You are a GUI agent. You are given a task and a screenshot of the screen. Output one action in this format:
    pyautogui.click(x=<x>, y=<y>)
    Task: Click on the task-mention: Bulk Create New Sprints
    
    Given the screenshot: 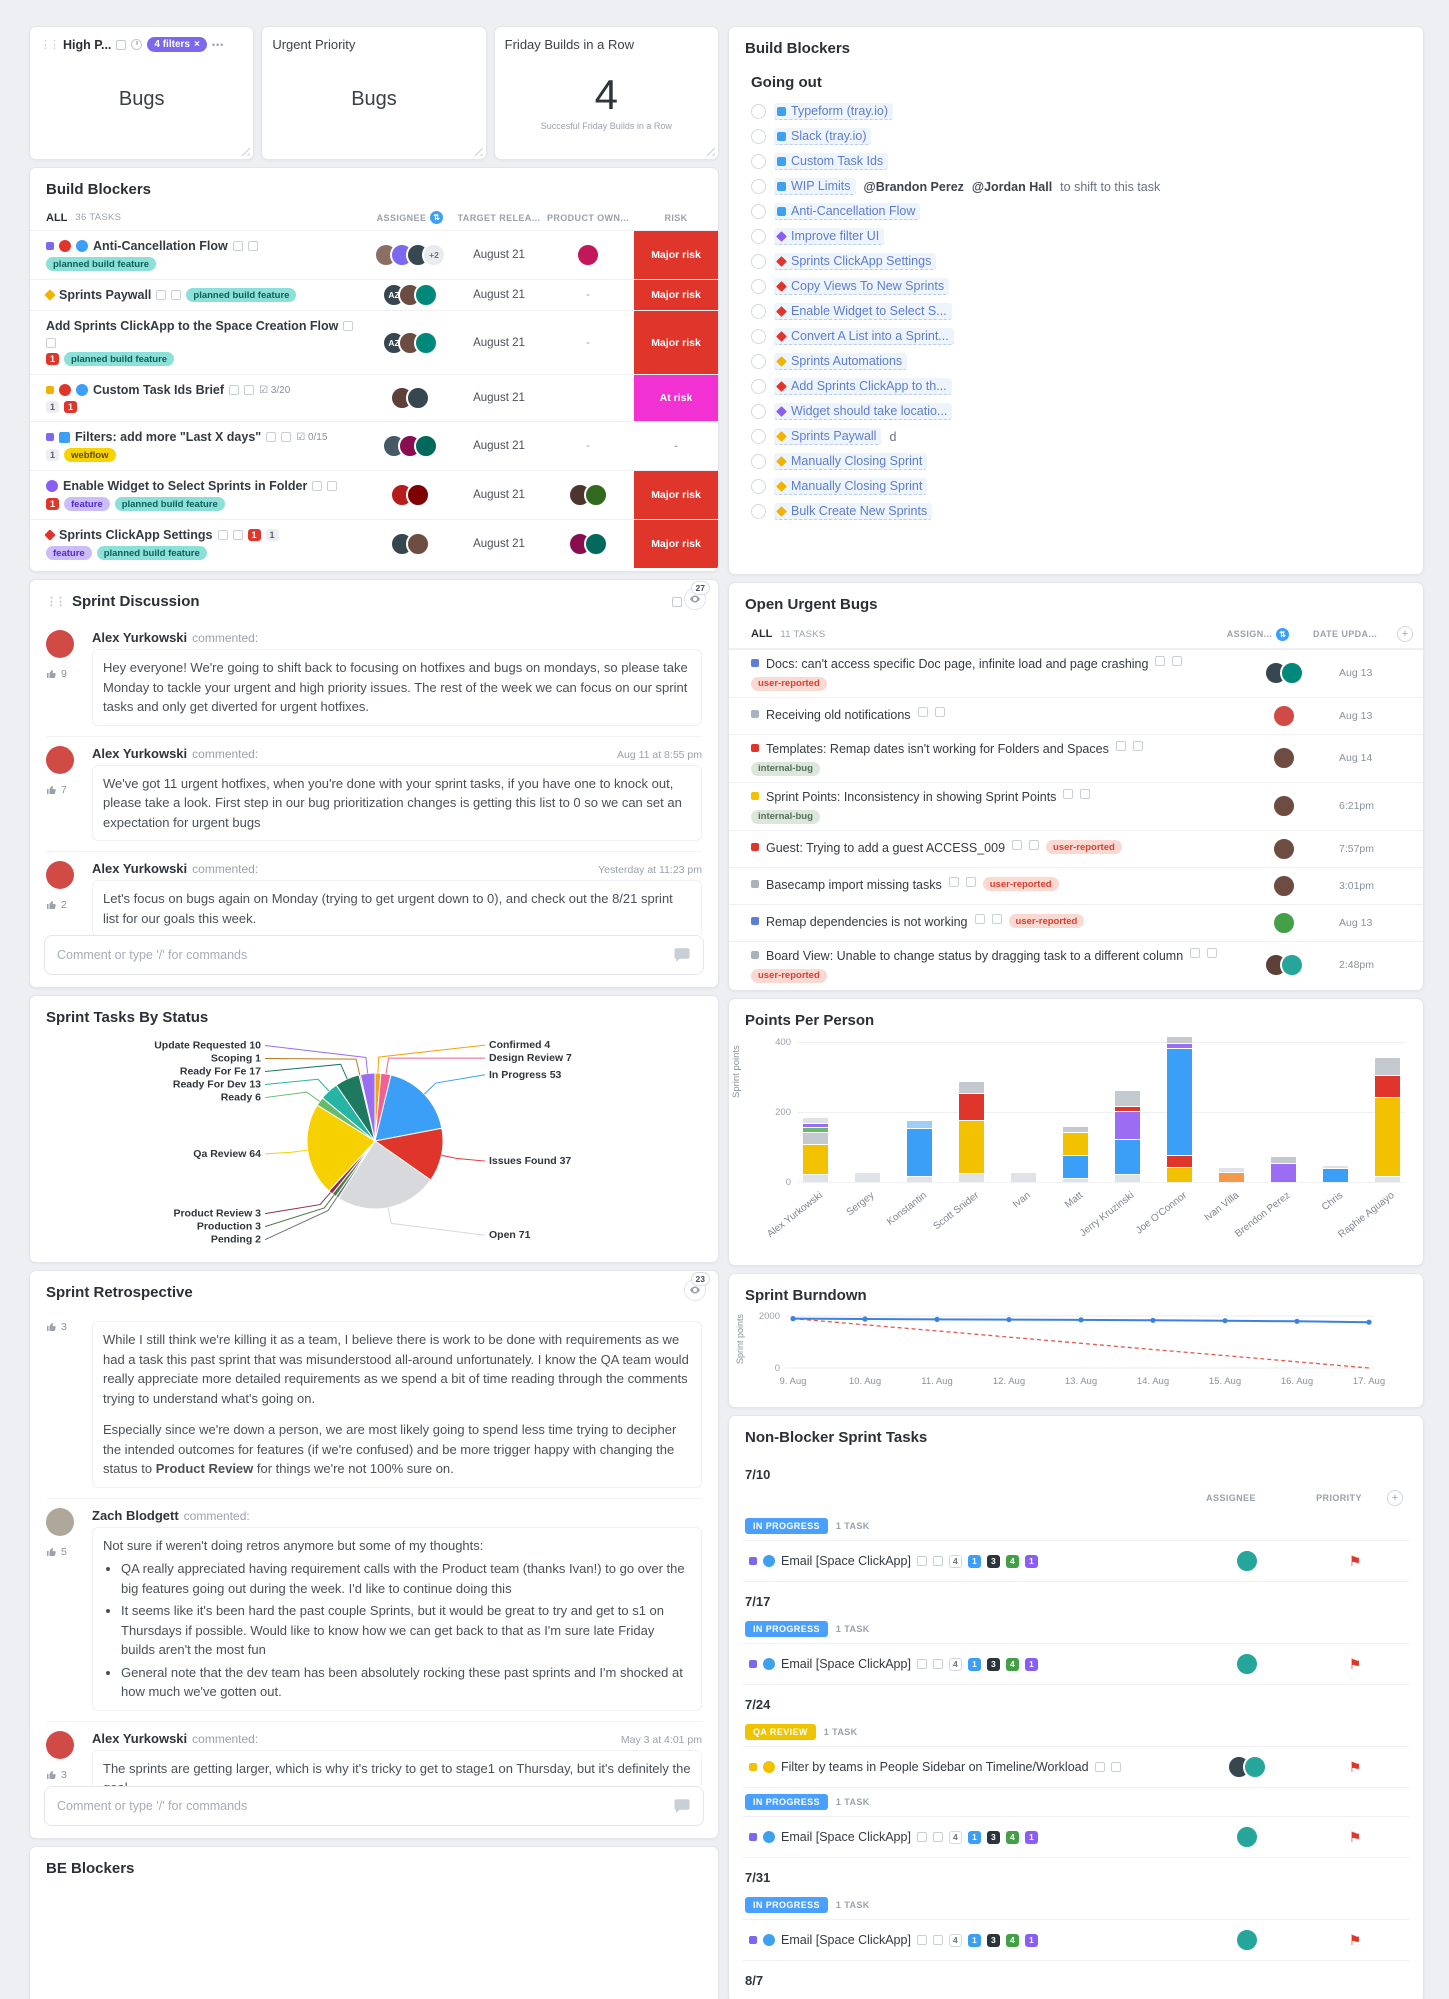 What is the action you would take?
    pyautogui.click(x=853, y=511)
    